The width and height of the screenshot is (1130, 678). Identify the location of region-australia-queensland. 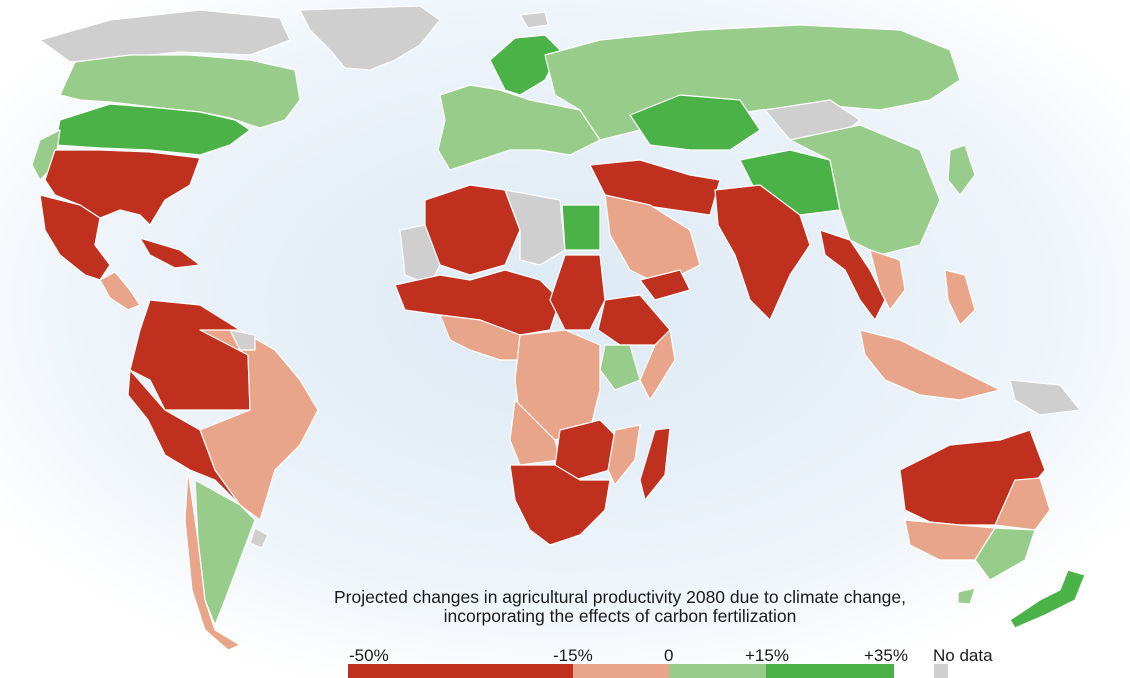
(1022, 504).